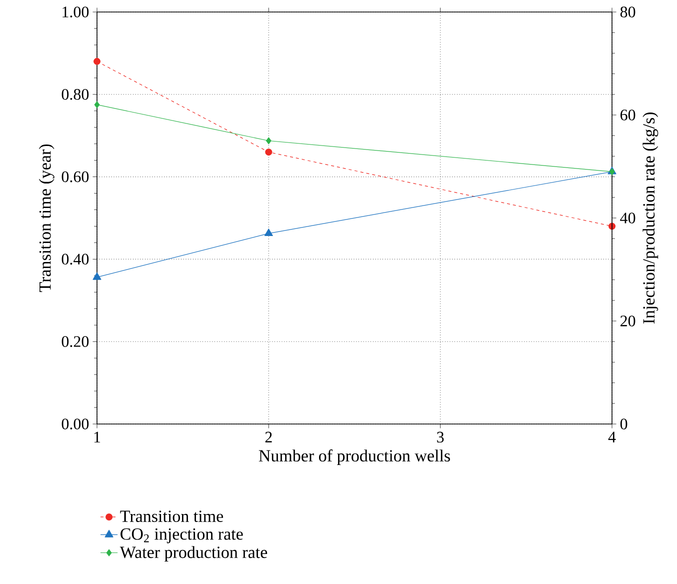 The height and width of the screenshot is (584, 677). Describe the element at coordinates (628, 218) in the screenshot. I see `y2-tick-label: 40` at that location.